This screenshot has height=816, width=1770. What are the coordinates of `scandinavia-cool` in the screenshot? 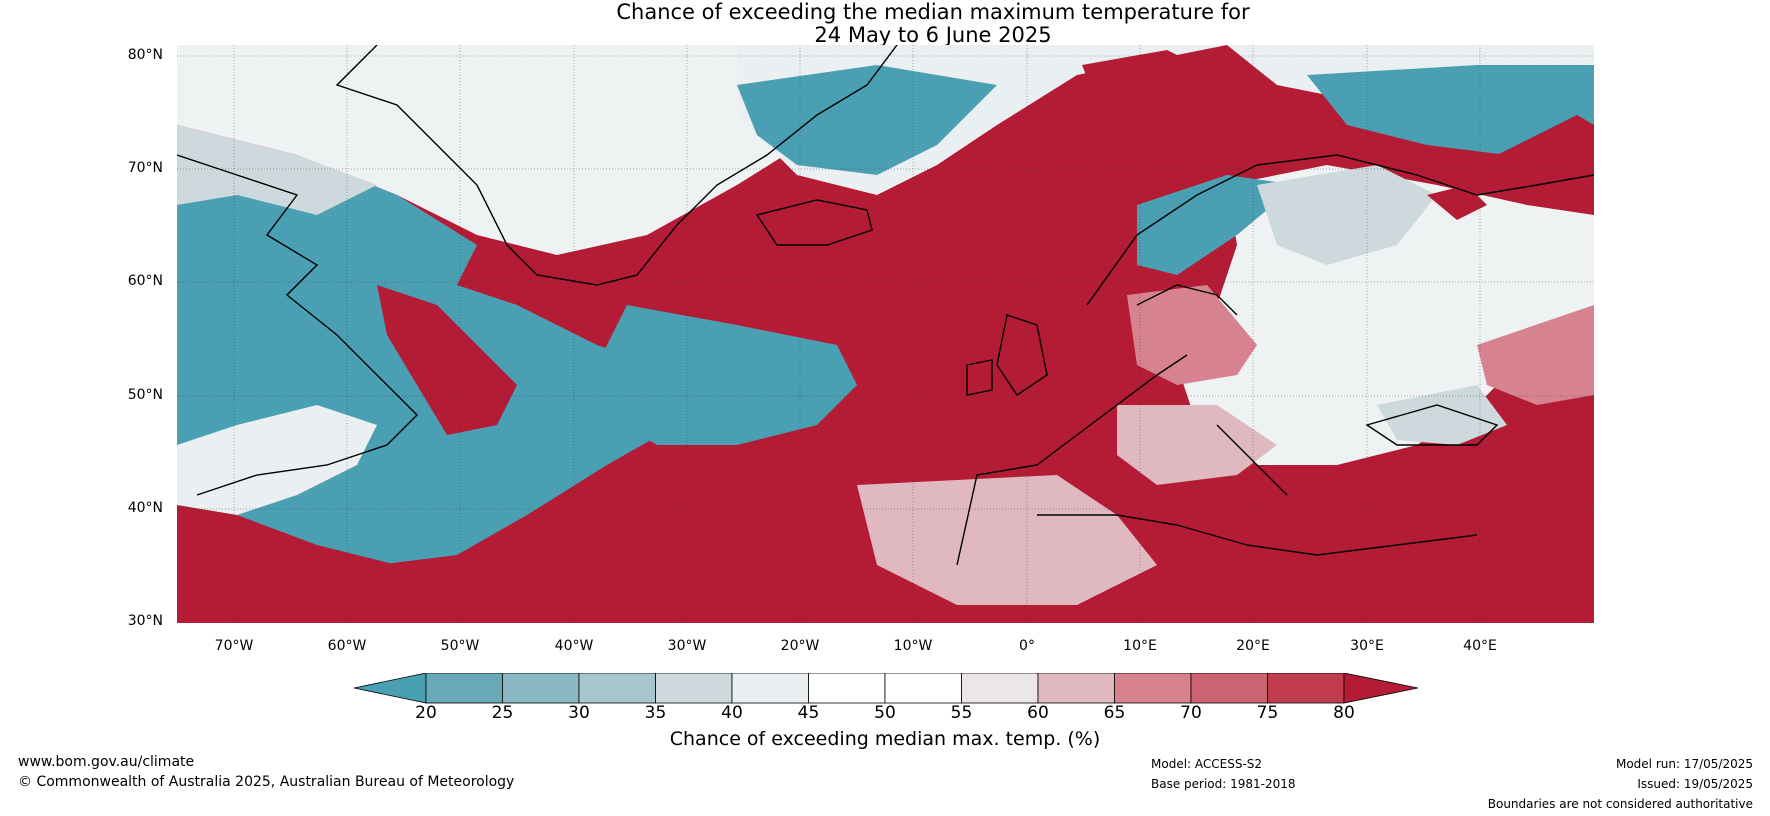 It's located at (1217, 225).